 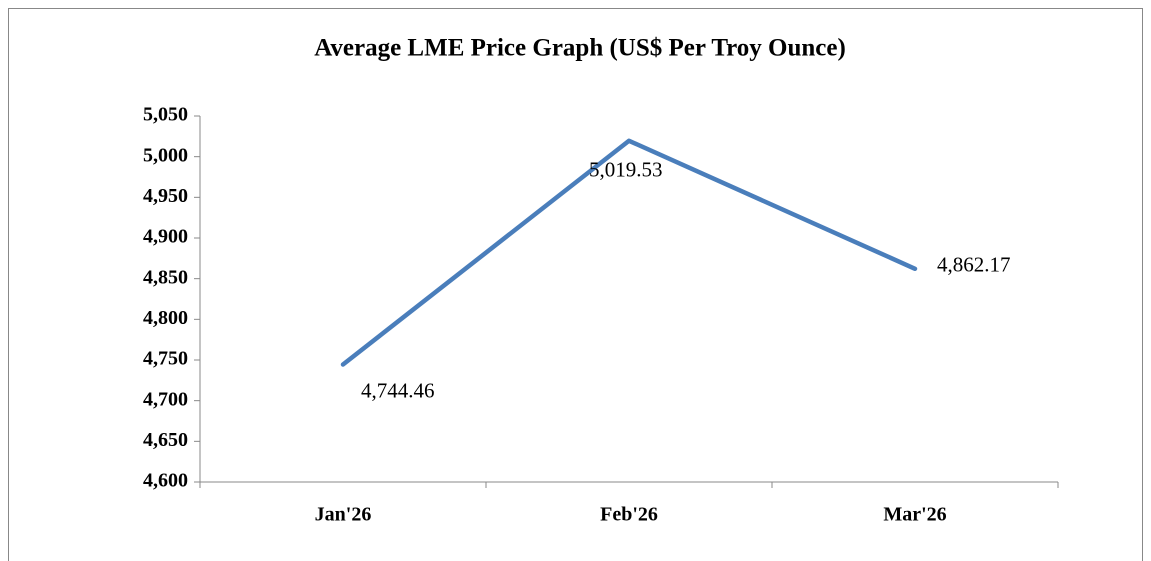 I want to click on data-label: 4,744.46, so click(x=398, y=390).